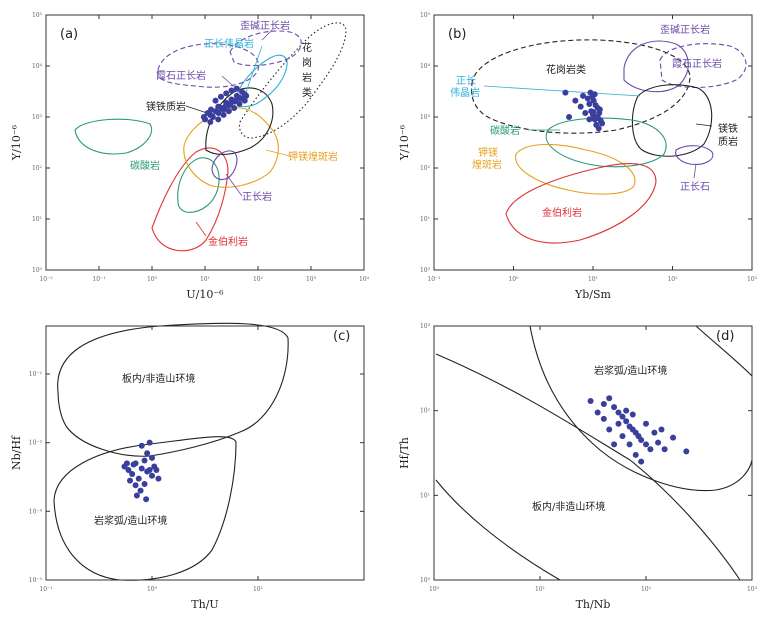  What do you see at coordinates (341, 336) in the screenshot?
I see `panel-label: (c)` at bounding box center [341, 336].